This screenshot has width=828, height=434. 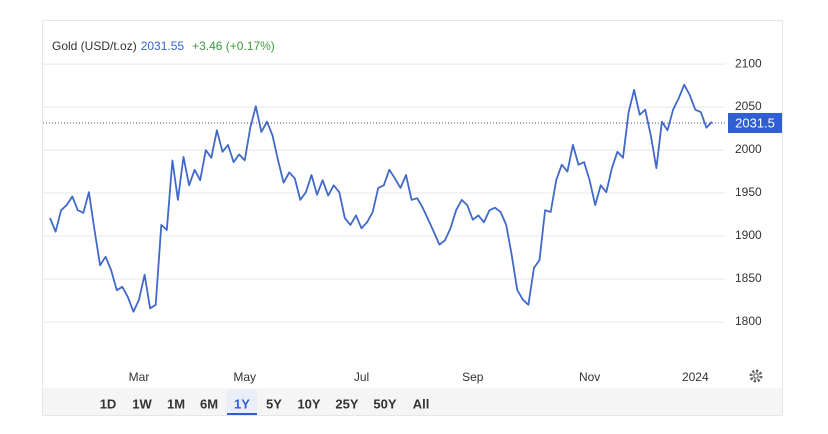 What do you see at coordinates (139, 377) in the screenshot?
I see `x-tick-label: Mar` at bounding box center [139, 377].